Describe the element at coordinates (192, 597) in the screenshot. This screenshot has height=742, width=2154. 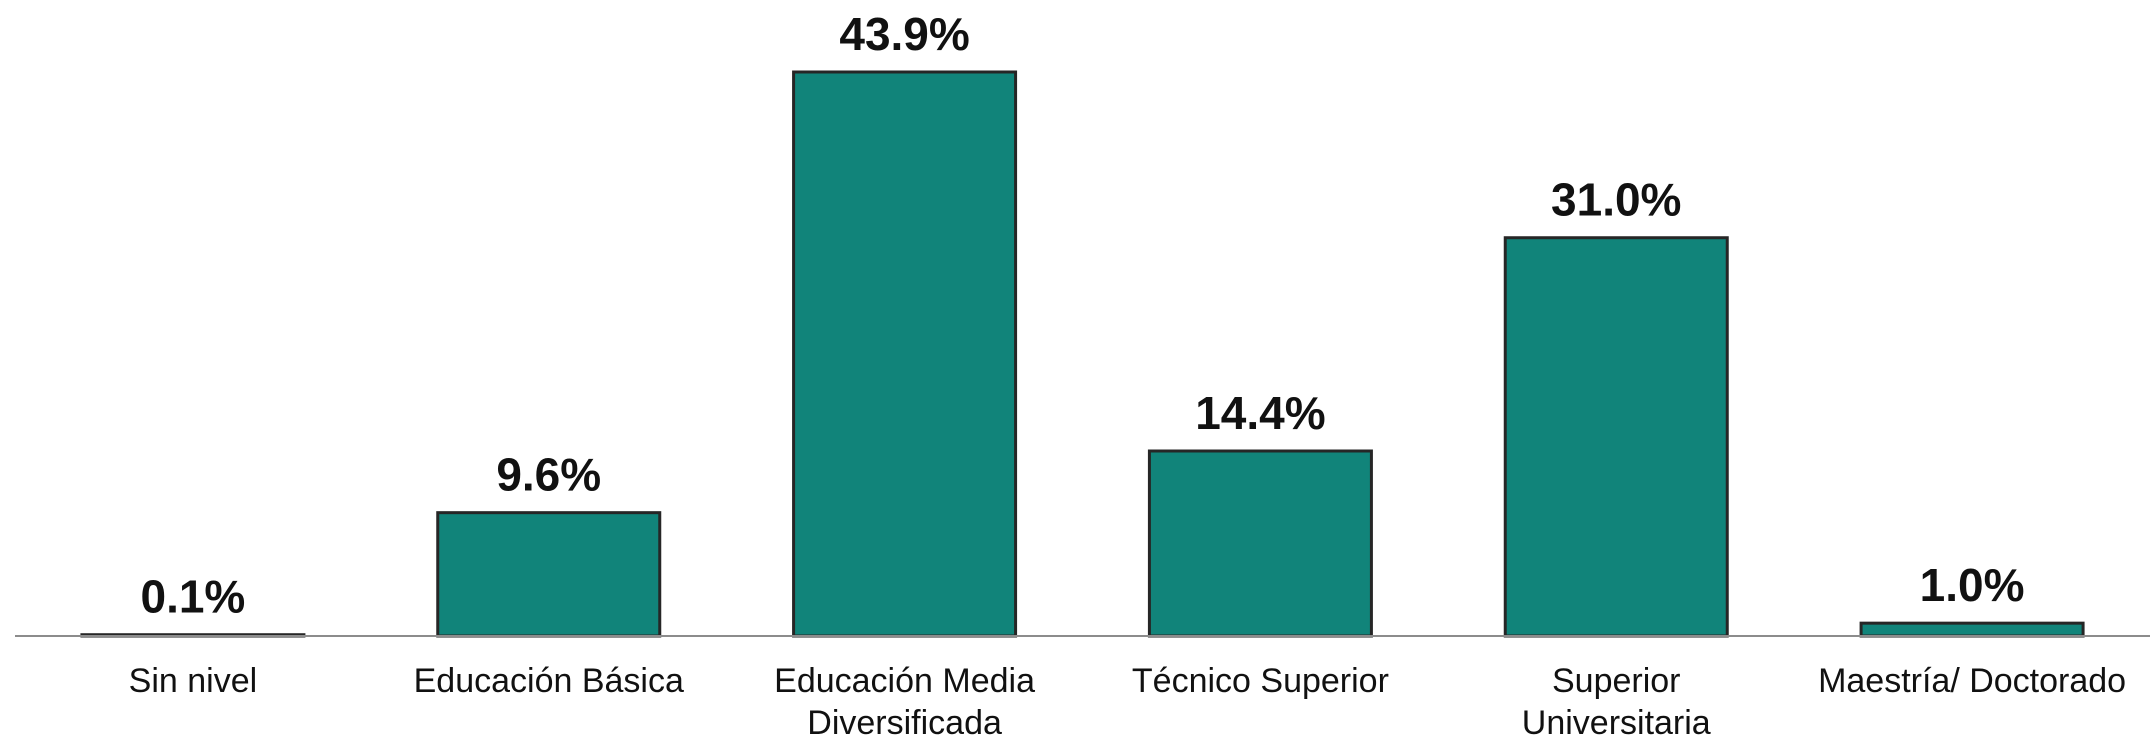
I see `data-label-0: 0.1%` at that location.